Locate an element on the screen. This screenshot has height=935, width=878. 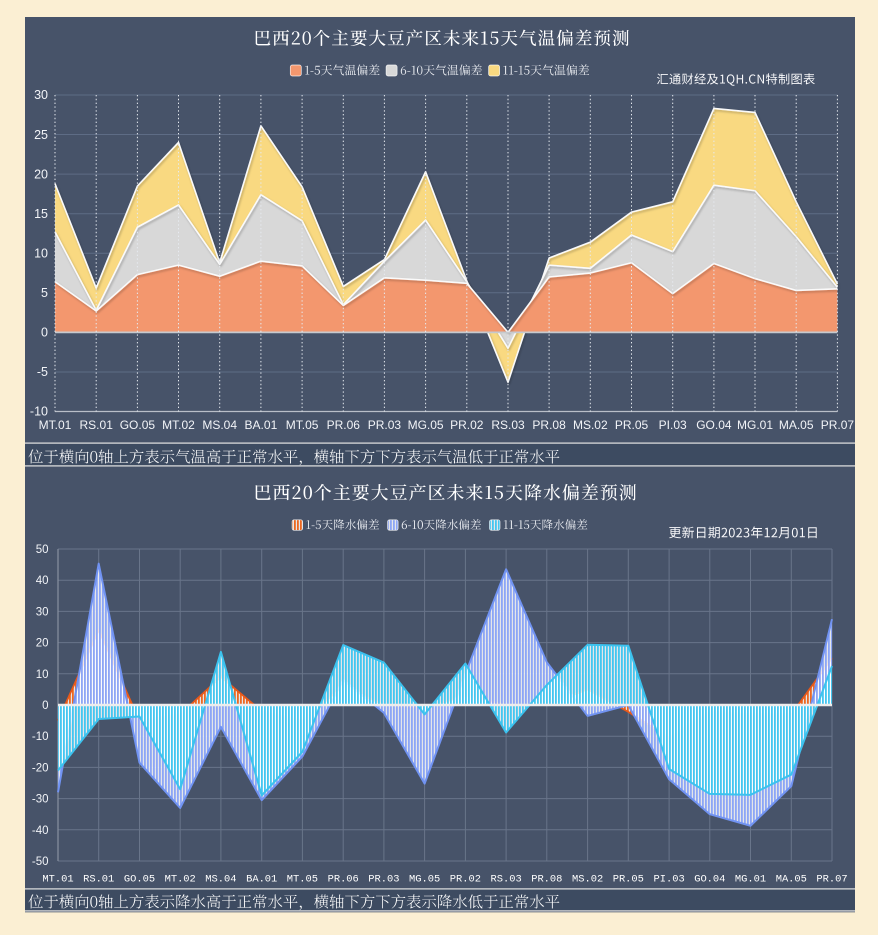
svg-text: -40 is located at coordinates (40, 831).